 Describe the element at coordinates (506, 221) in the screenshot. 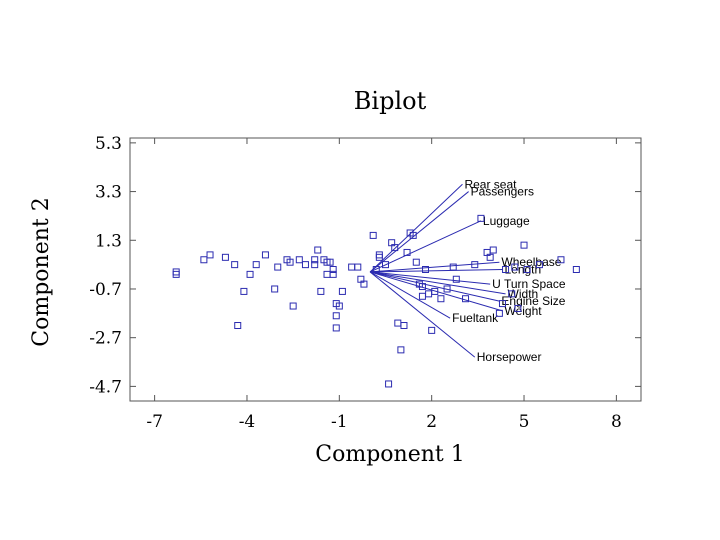

I see `loading-vector-label: Luggage` at that location.